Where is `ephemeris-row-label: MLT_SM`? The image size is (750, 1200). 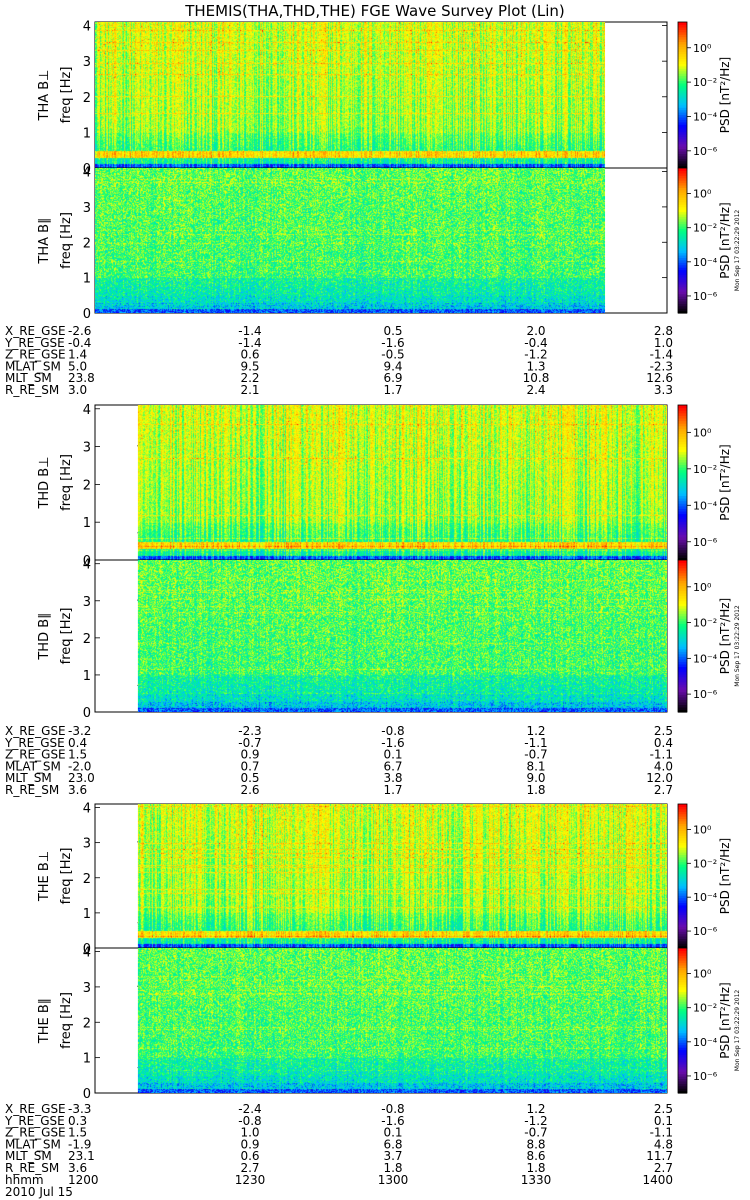 ephemeris-row-label: MLT_SM is located at coordinates (28, 378).